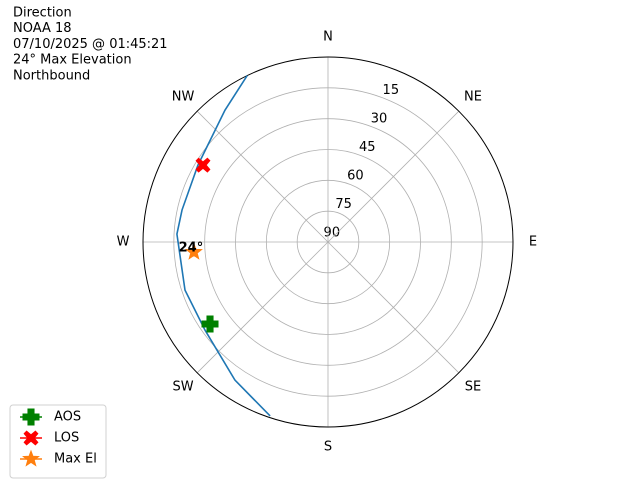 The height and width of the screenshot is (480, 640). Describe the element at coordinates (328, 37) in the screenshot. I see `theta-tick-label: N` at that location.